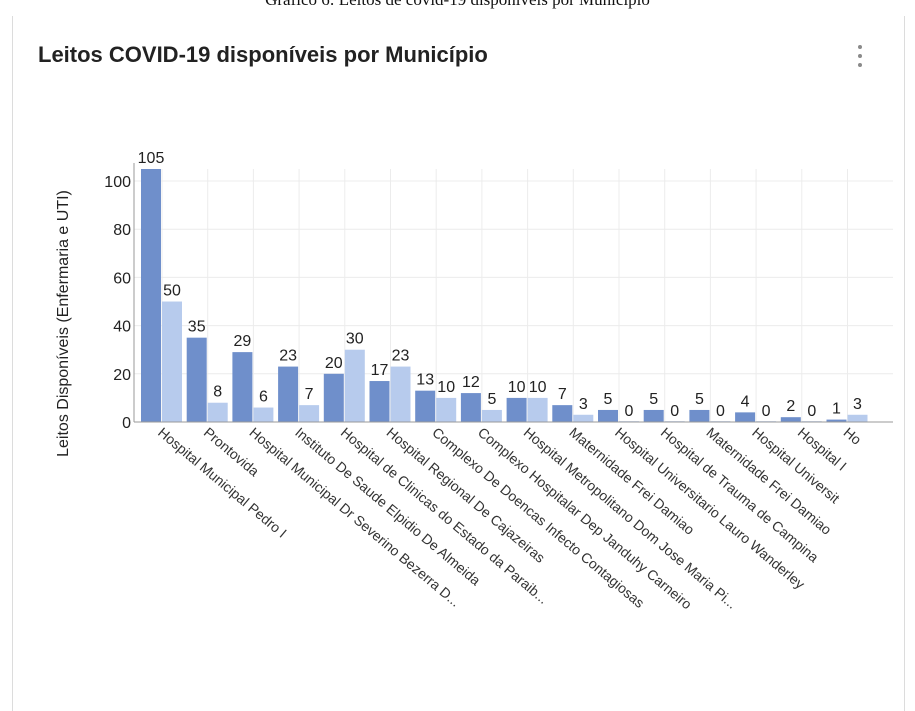 The width and height of the screenshot is (915, 711). I want to click on bar-value-label: 20, so click(334, 363).